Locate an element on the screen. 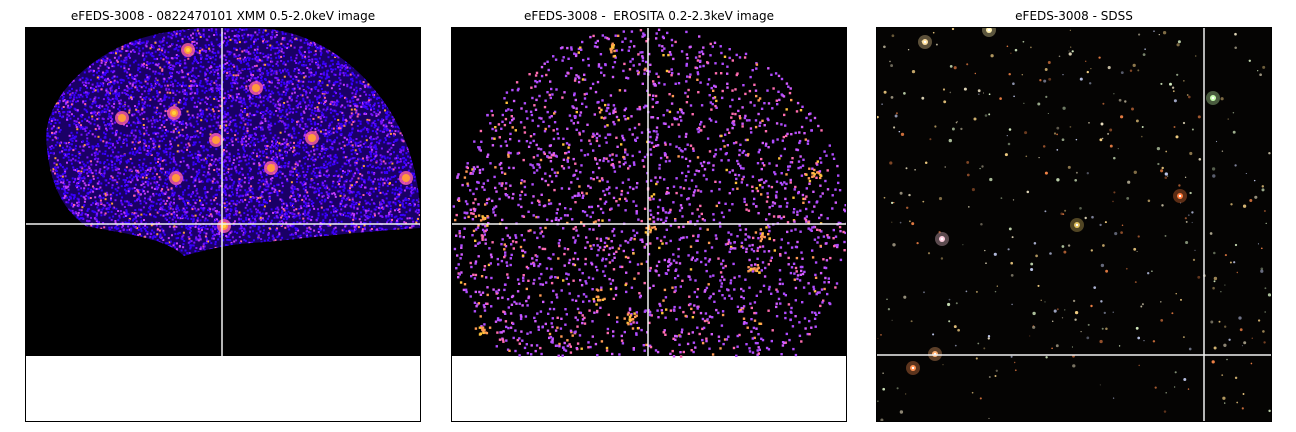  erosita-empty-area is located at coordinates (649, 388).